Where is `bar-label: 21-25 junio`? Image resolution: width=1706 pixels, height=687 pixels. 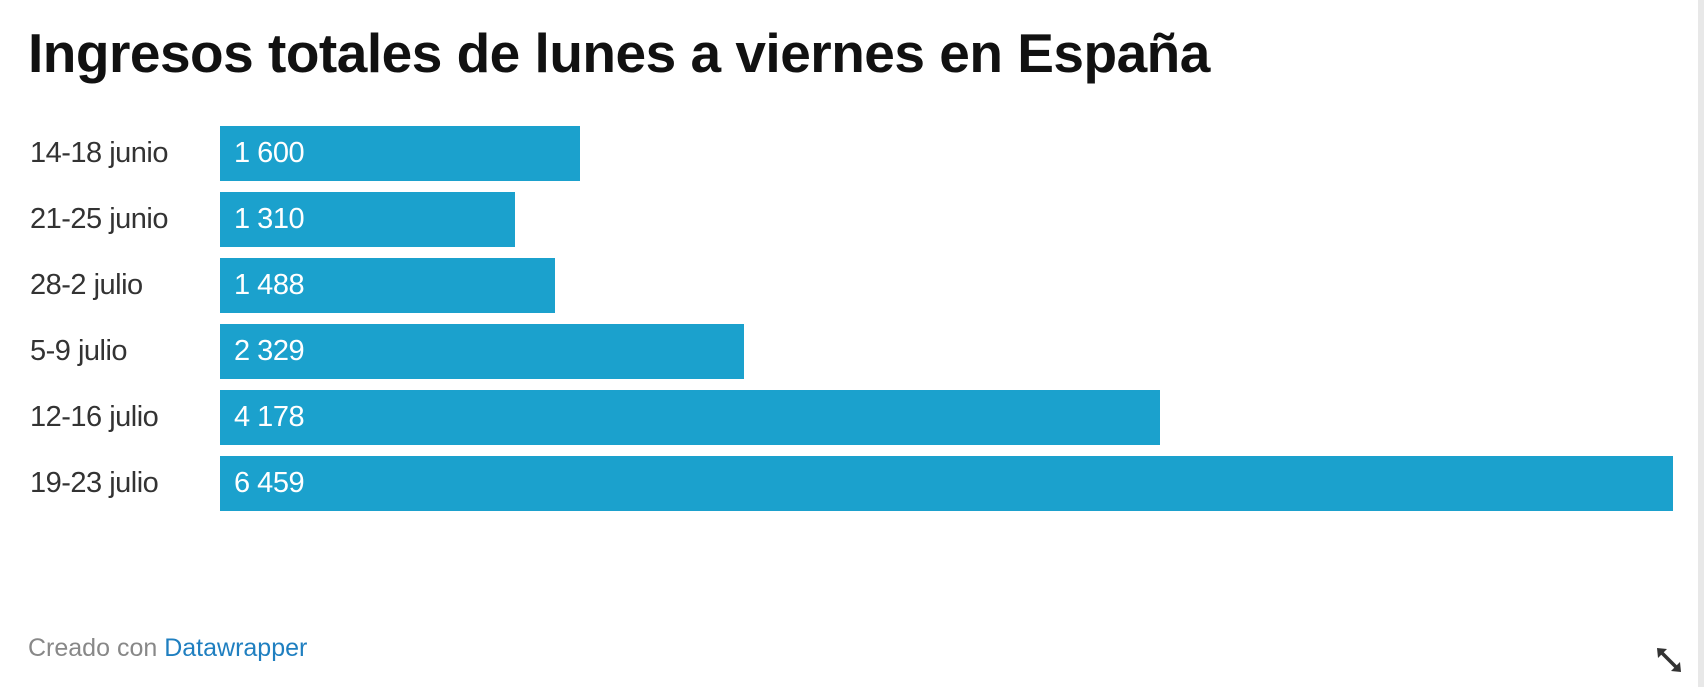 bar-label: 21-25 junio is located at coordinates (99, 219).